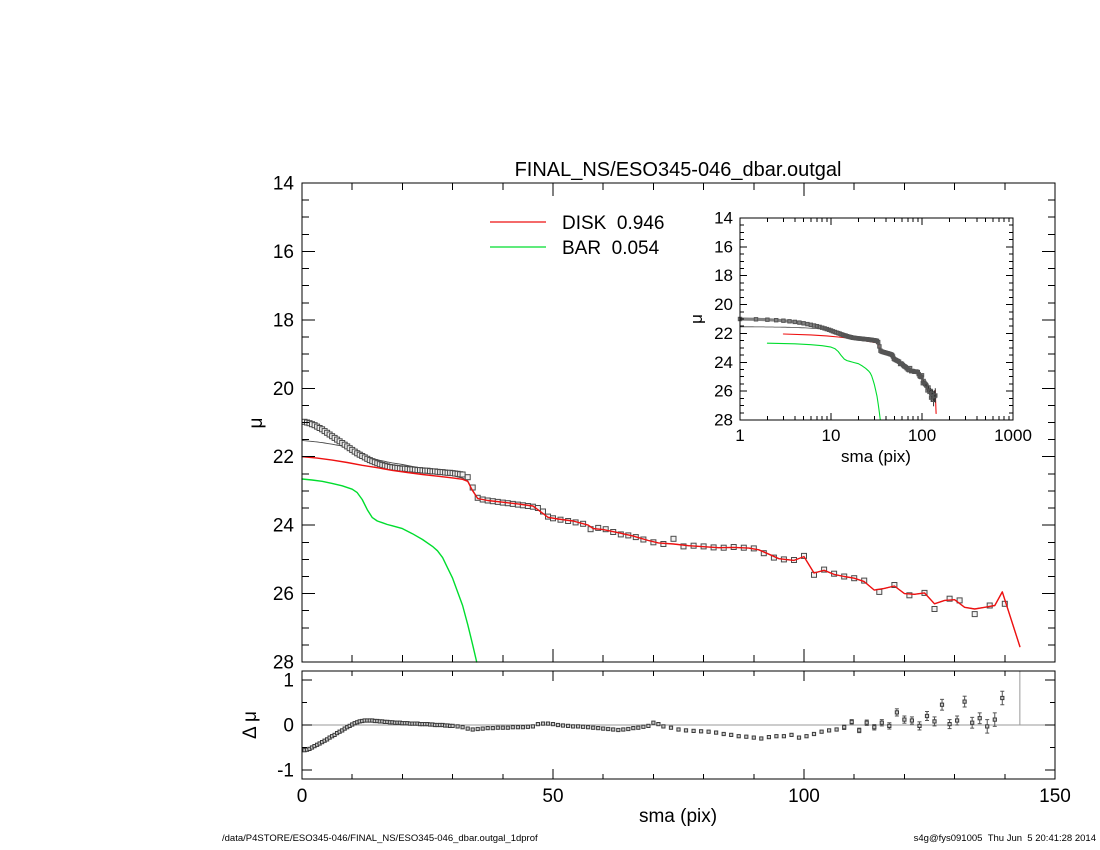  Describe the element at coordinates (302, 796) in the screenshot. I see `x-tick-label: 0` at that location.